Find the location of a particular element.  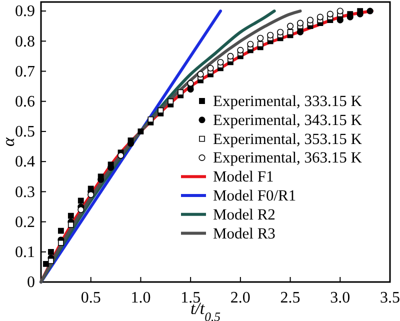

legend-label: Model R3 is located at coordinates (244, 233).